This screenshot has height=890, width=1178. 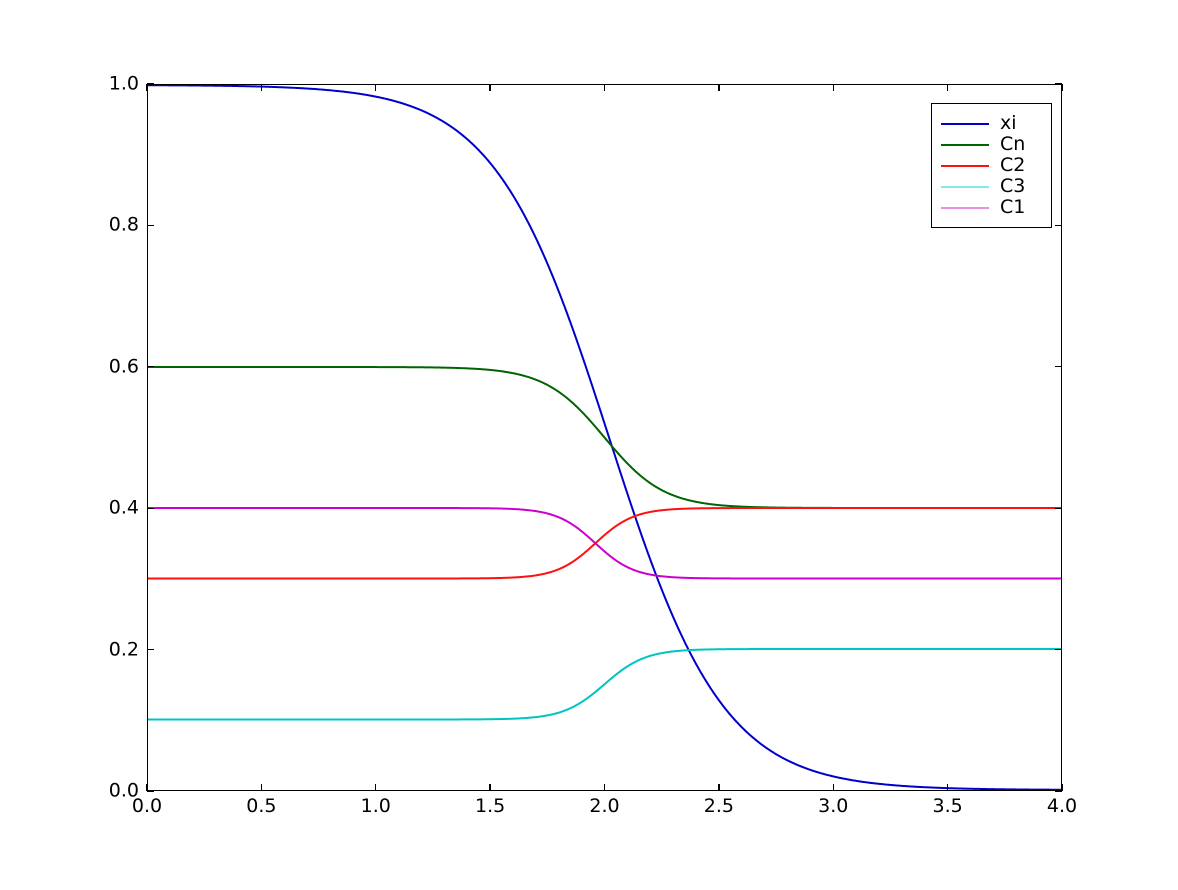 What do you see at coordinates (965, 207) in the screenshot?
I see `legend-swatch-C1` at bounding box center [965, 207].